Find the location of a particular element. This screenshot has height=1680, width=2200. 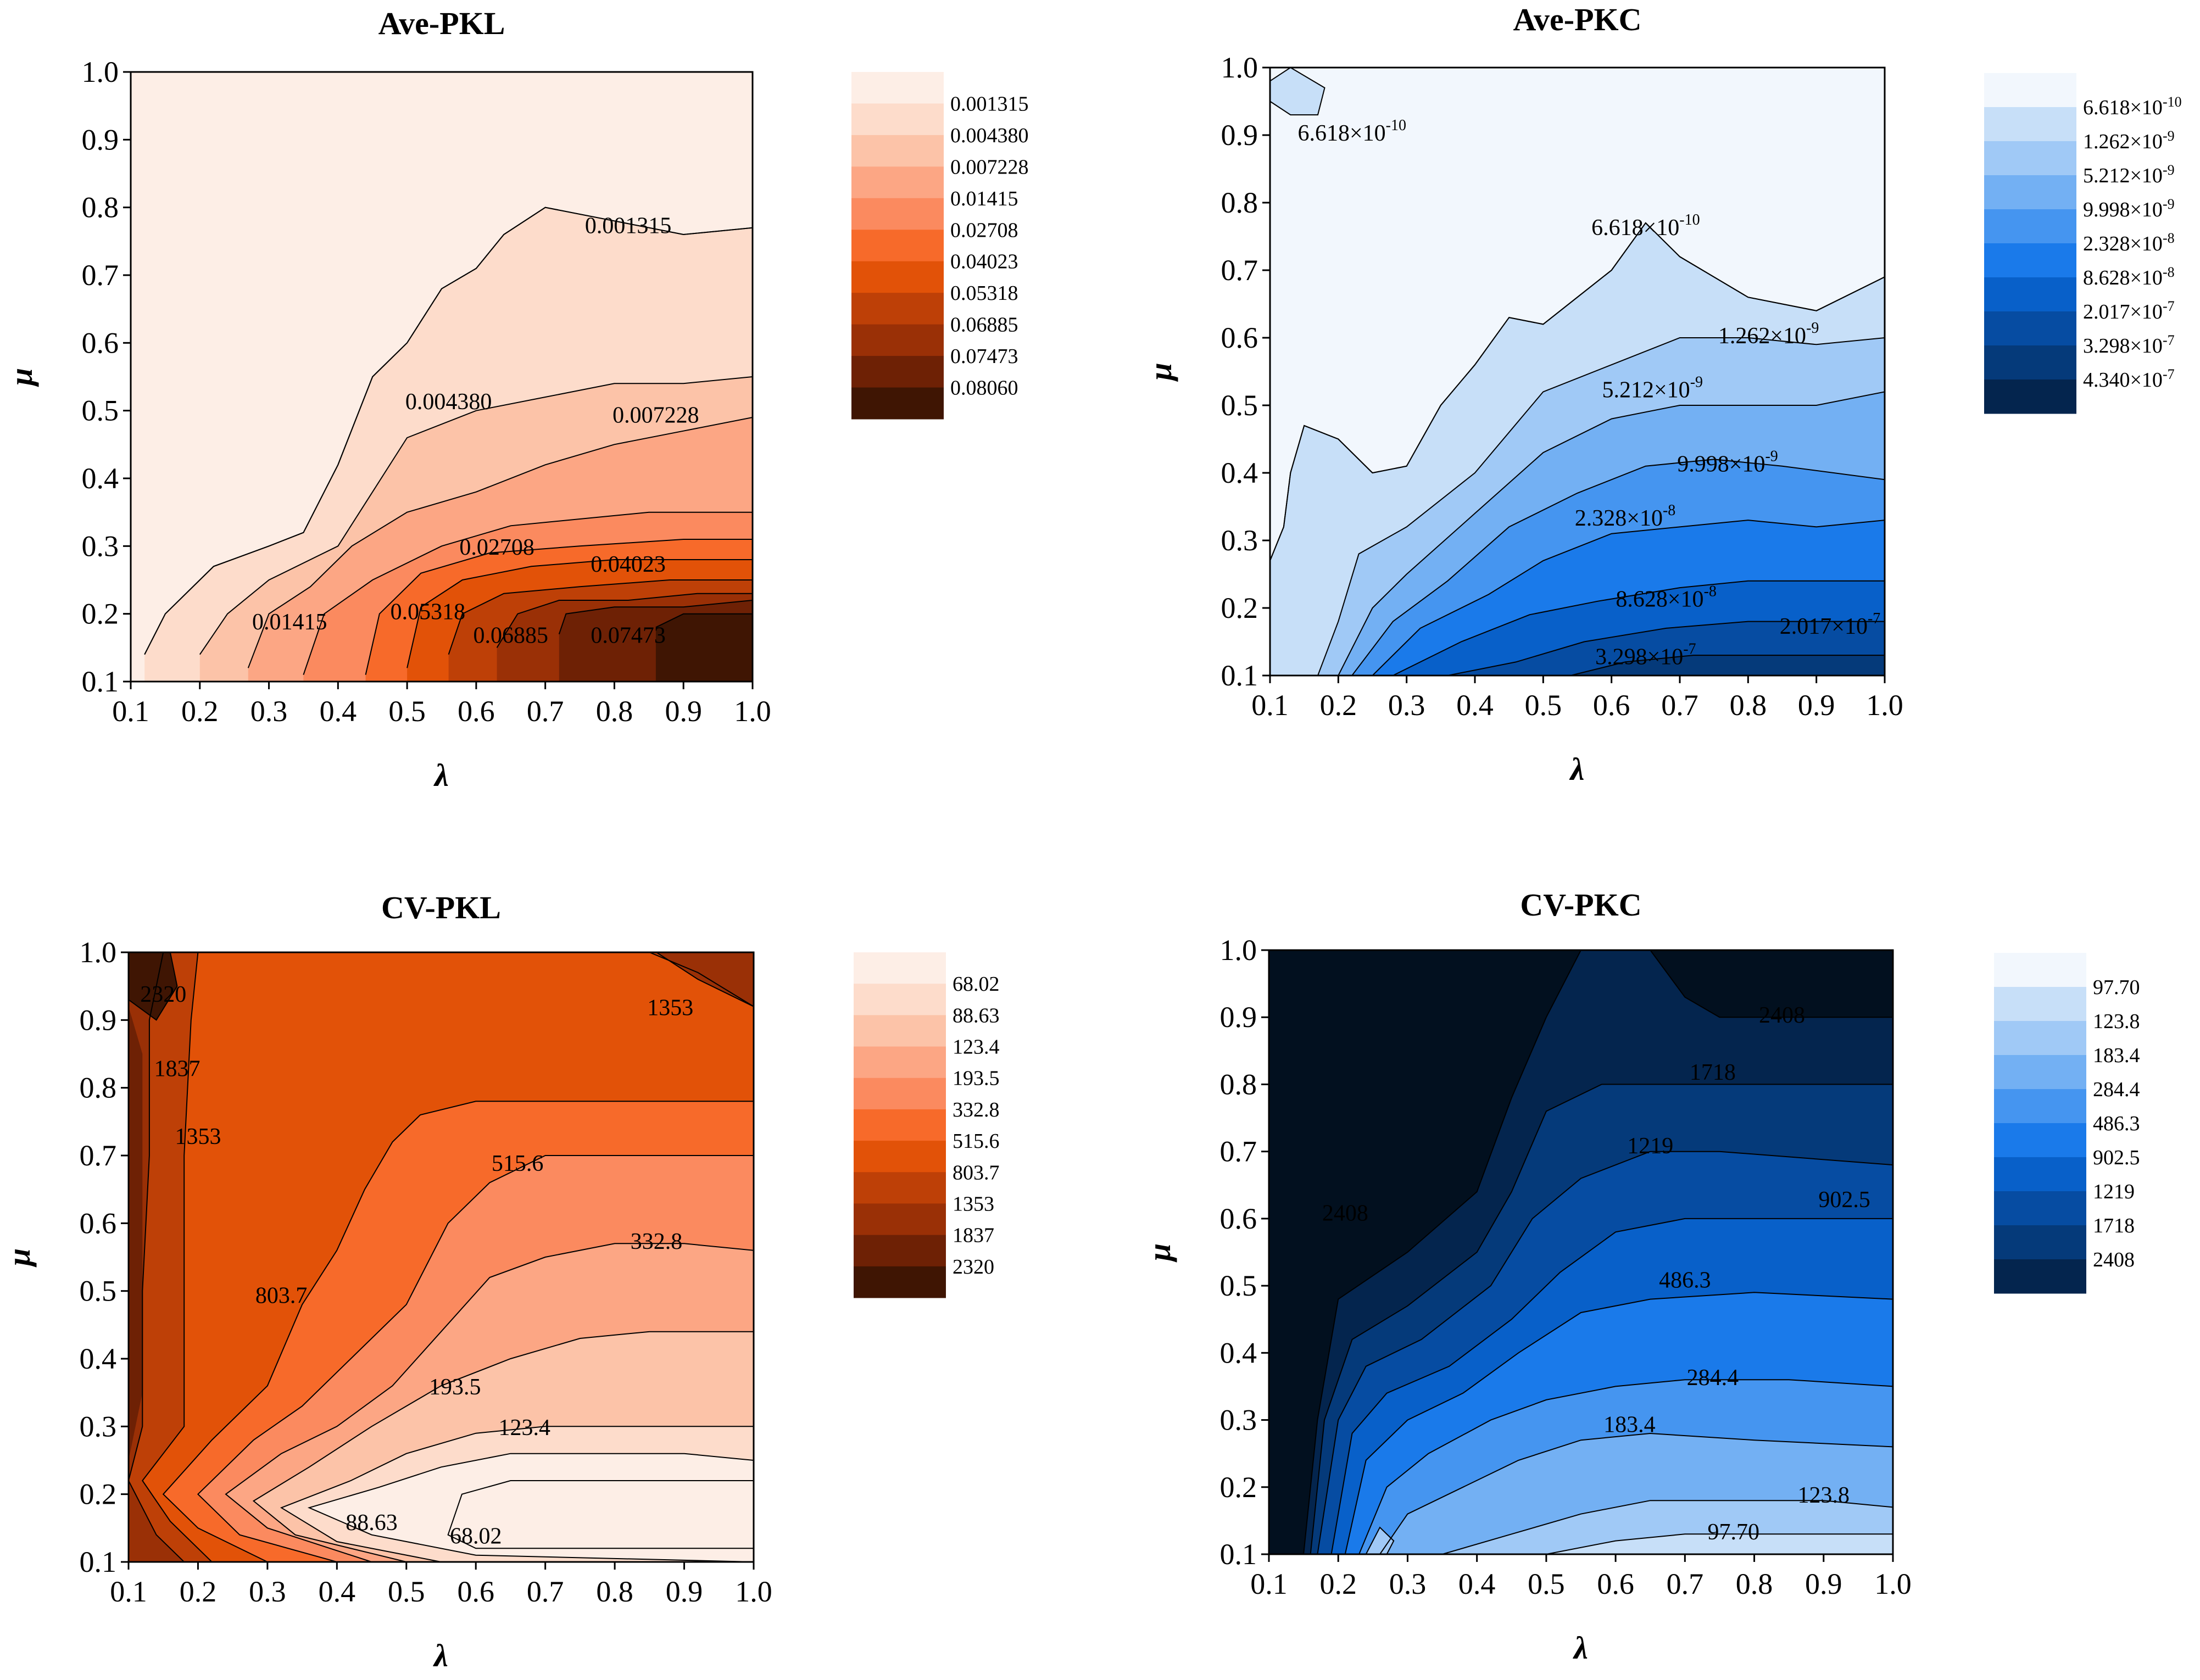

x-tick-label: 0.2 is located at coordinates (1338, 1583).